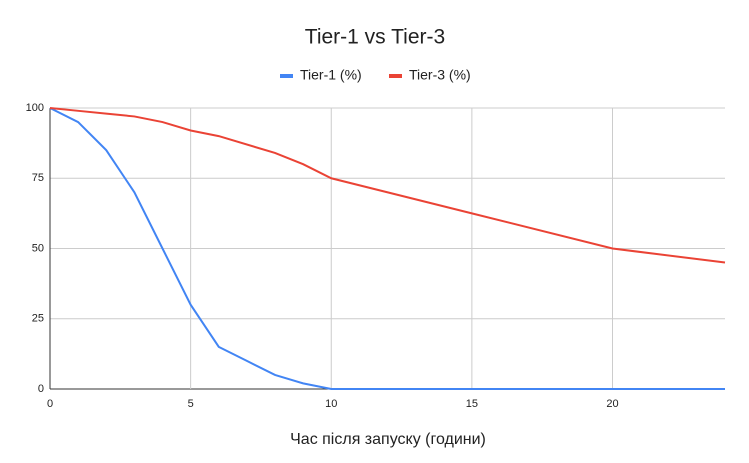  I want to click on x-tick-label: 5, so click(191, 404).